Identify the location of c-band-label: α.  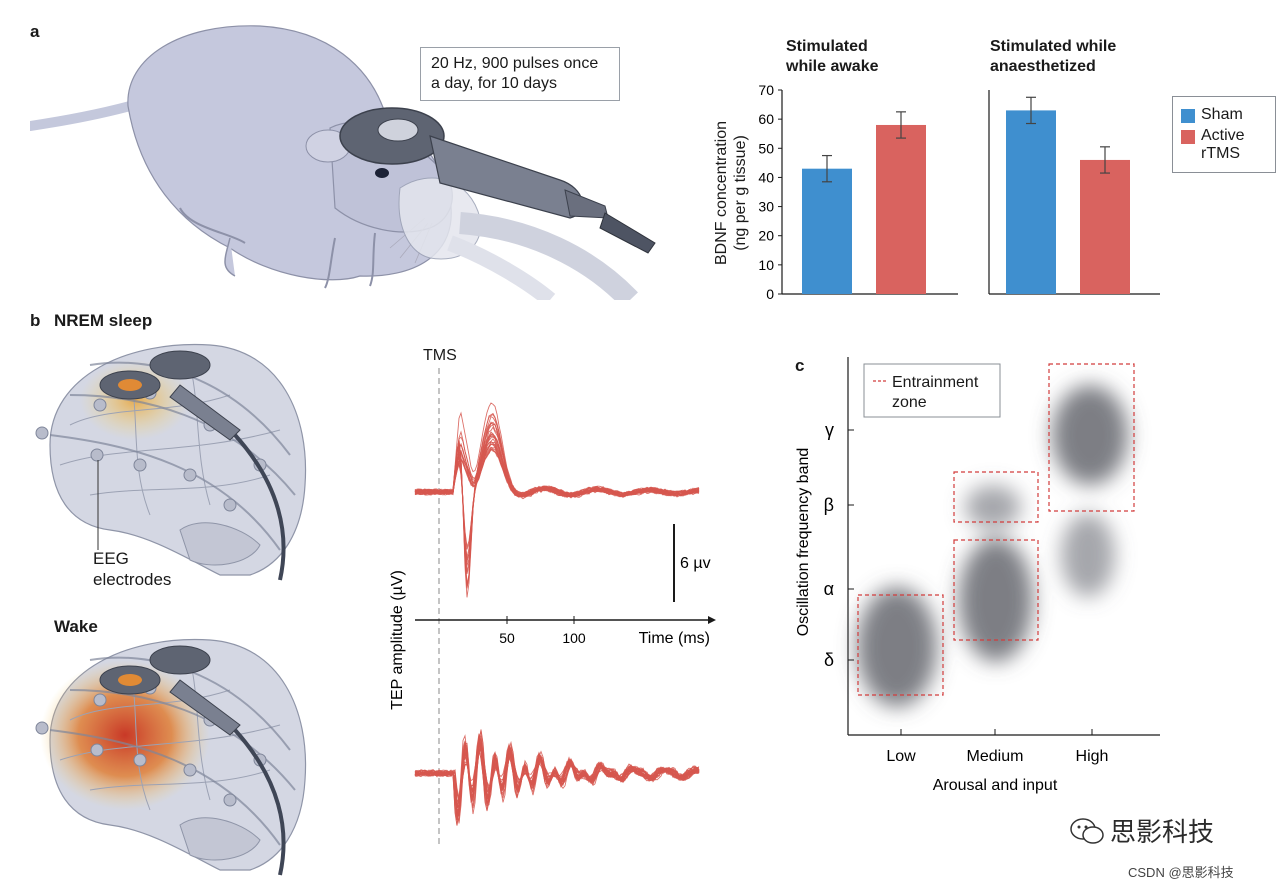
(829, 589).